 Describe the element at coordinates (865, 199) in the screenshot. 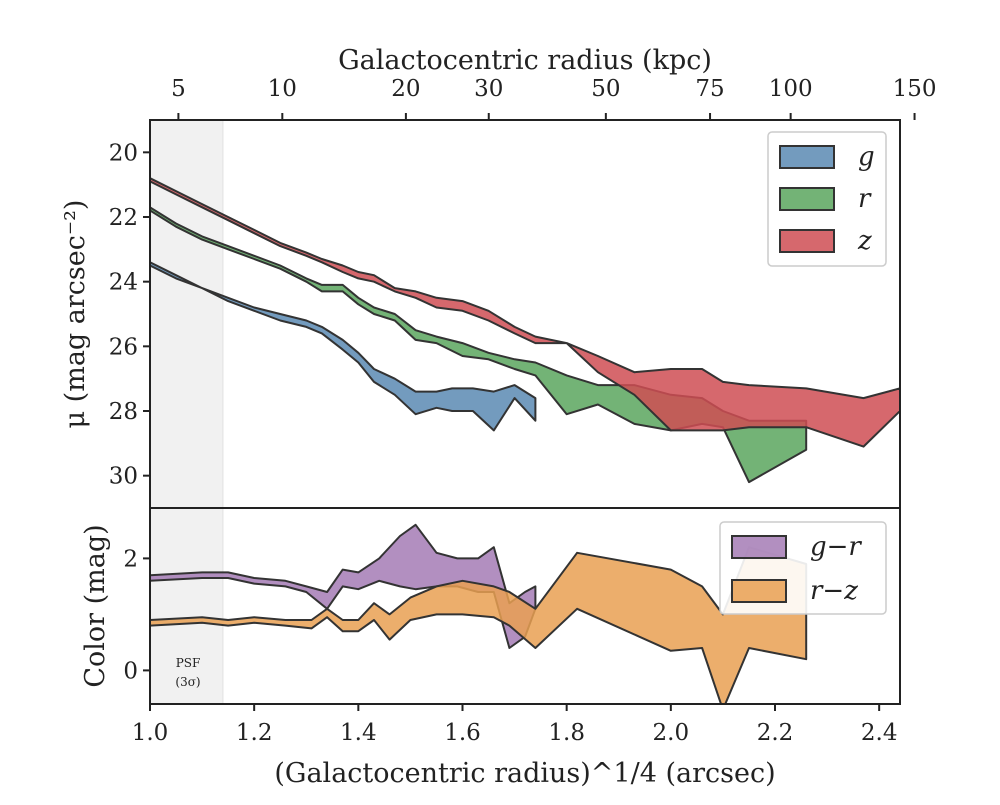

I see `mu-legend-label: r` at that location.